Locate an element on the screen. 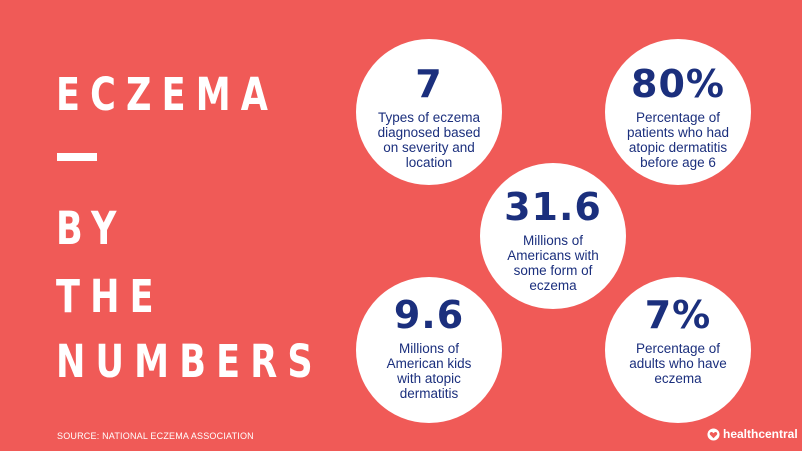  stat-value: 80% is located at coordinates (678, 84).